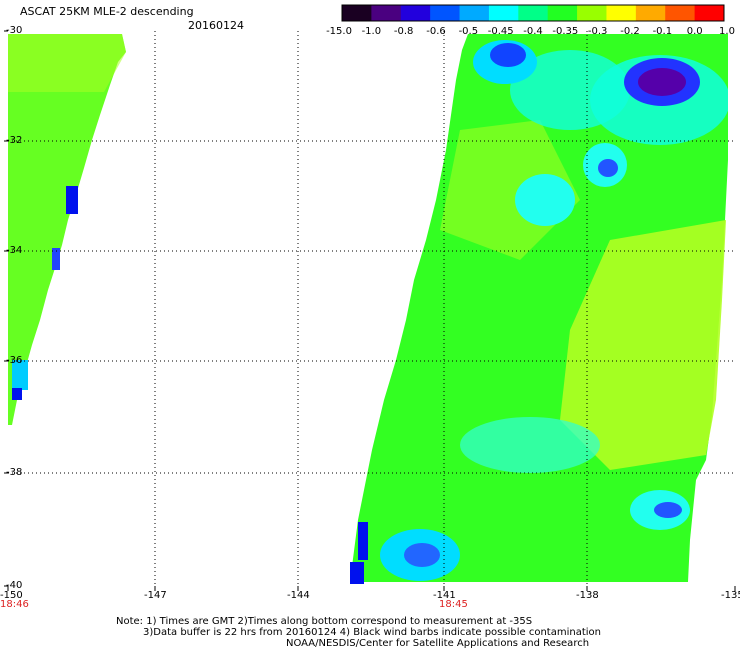 The image size is (740, 650). I want to click on colorbar-label: -0.8, so click(403, 31).